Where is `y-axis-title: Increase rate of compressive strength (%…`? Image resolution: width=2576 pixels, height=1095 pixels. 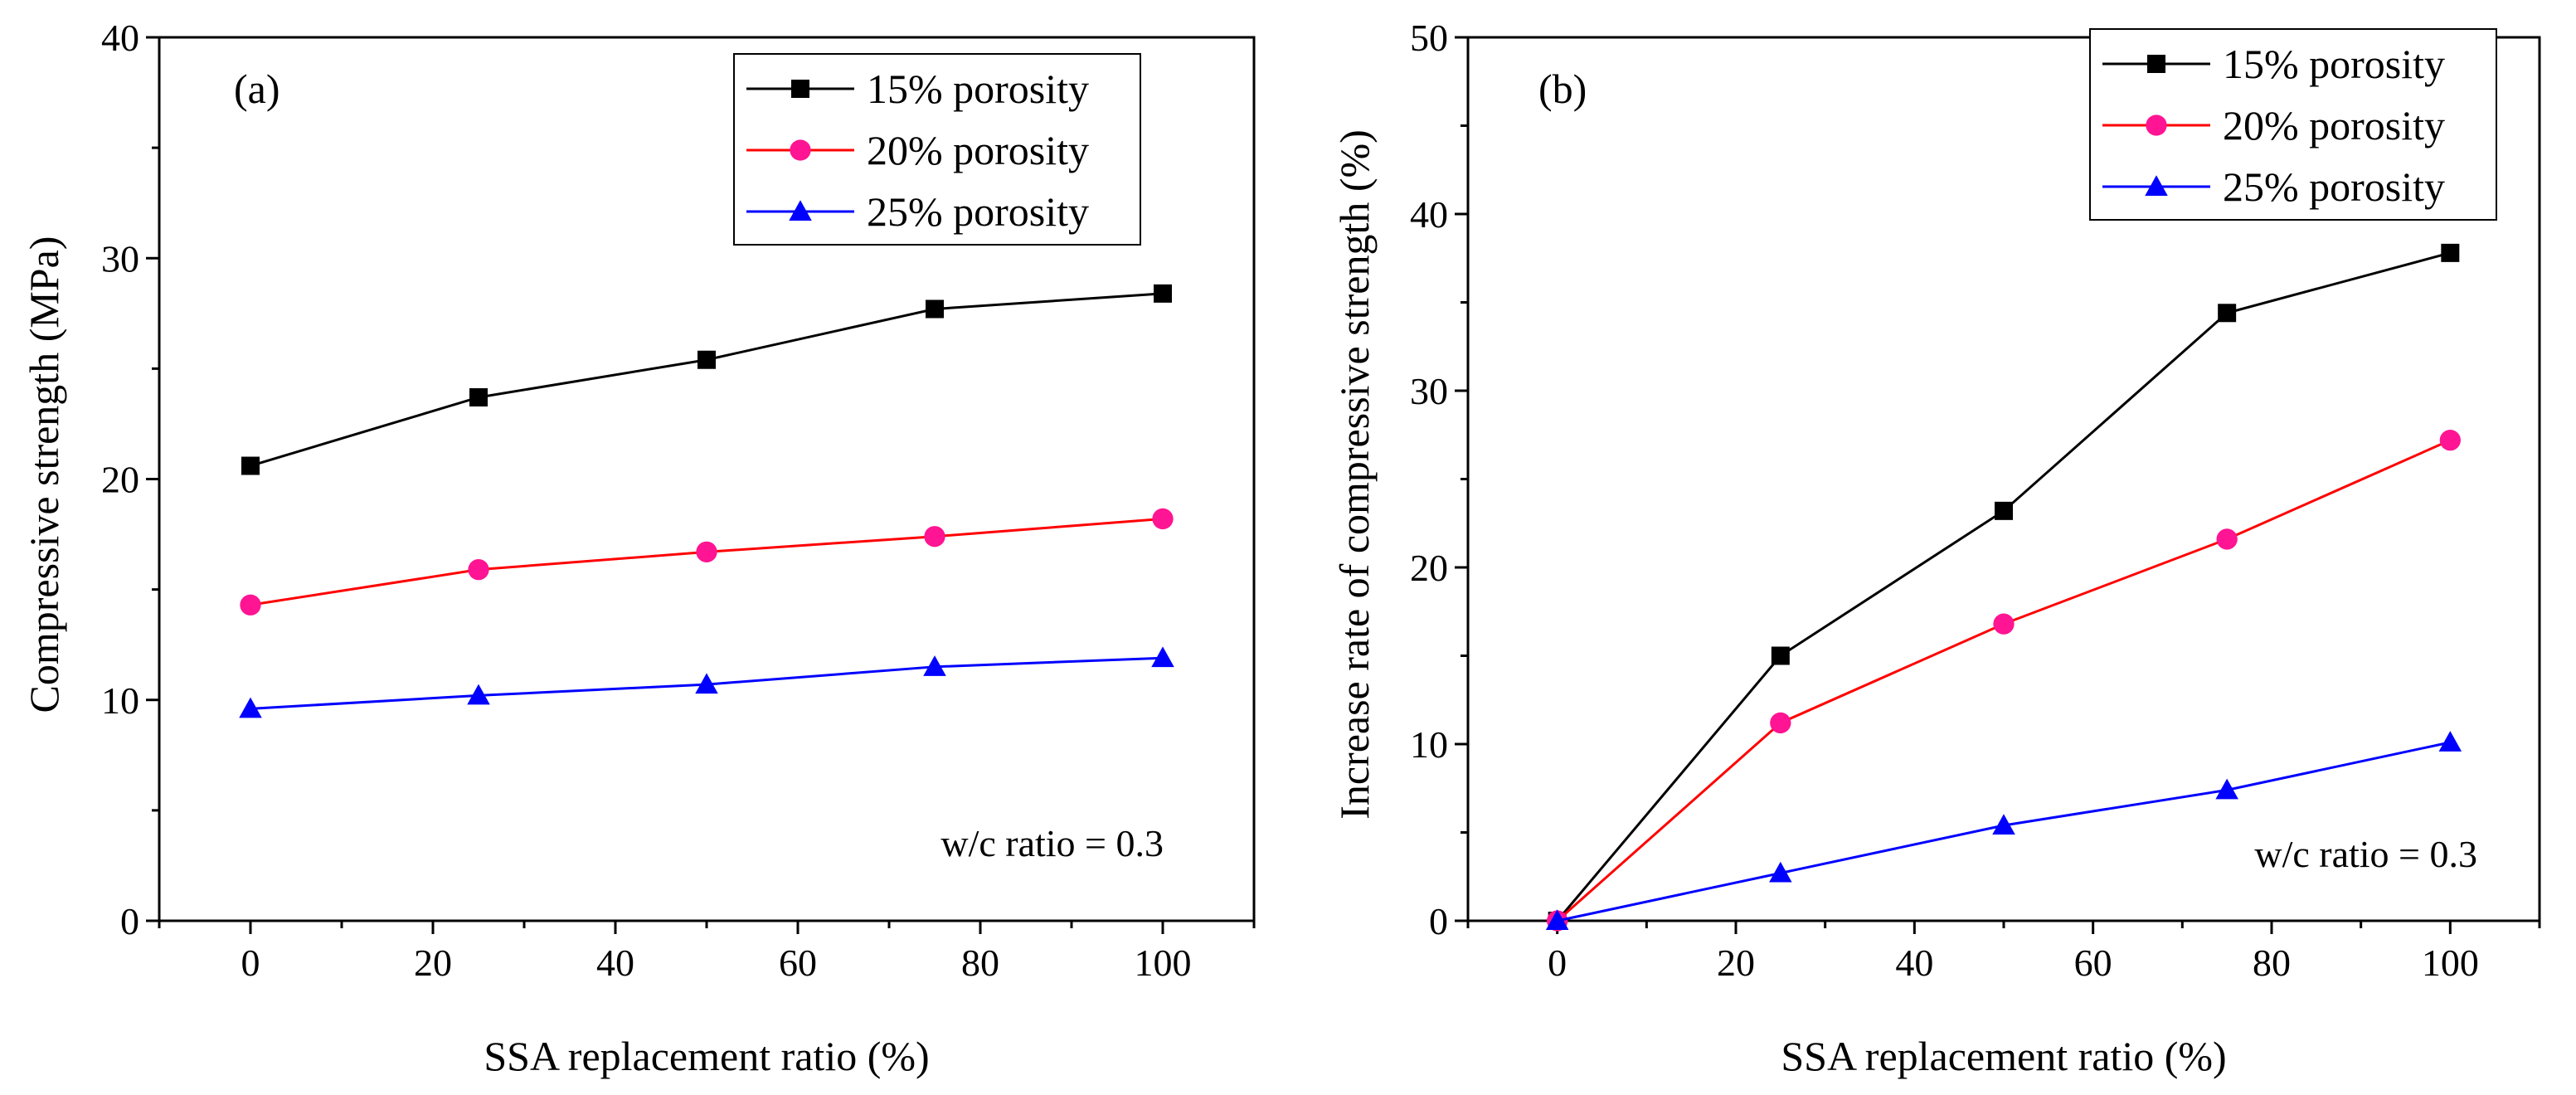
y-axis-title: Increase rate of compressive strength (%… is located at coordinates (1354, 474).